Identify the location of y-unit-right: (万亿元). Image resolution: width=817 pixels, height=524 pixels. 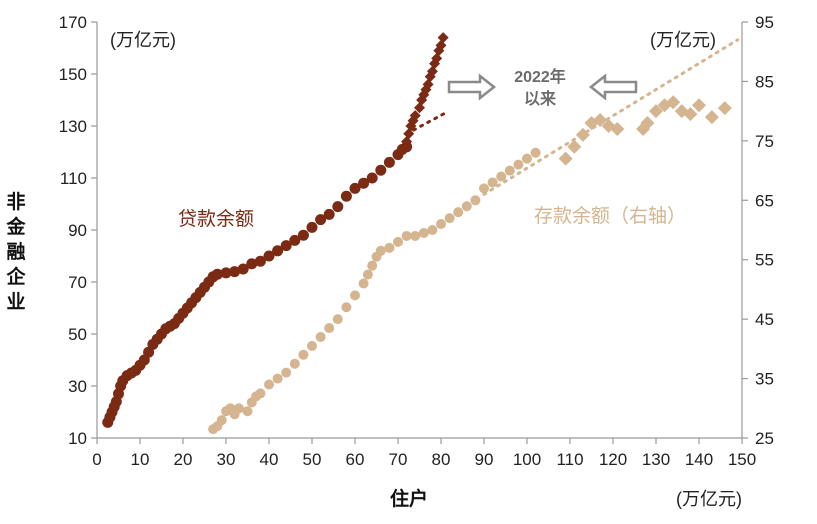
(683, 40).